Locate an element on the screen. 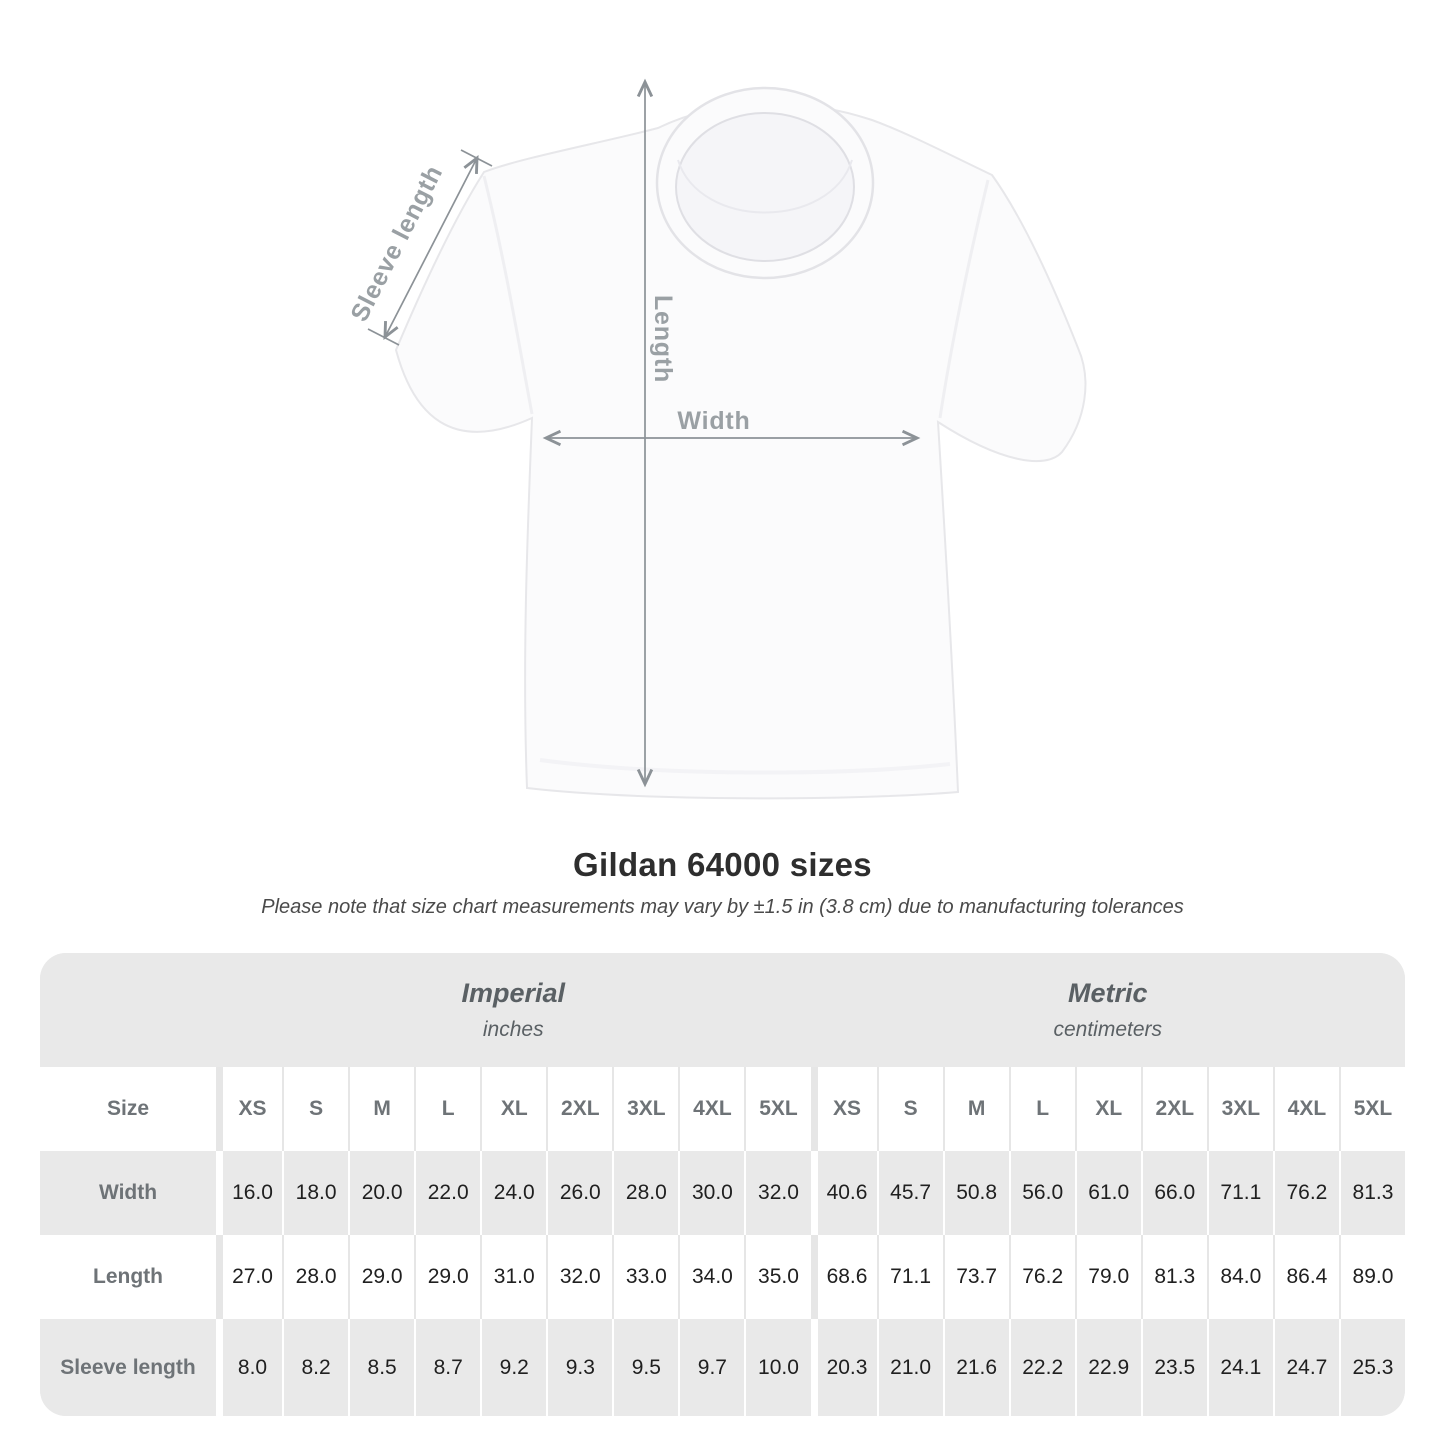 The height and width of the screenshot is (1445, 1445). width-label: Width is located at coordinates (713, 421).